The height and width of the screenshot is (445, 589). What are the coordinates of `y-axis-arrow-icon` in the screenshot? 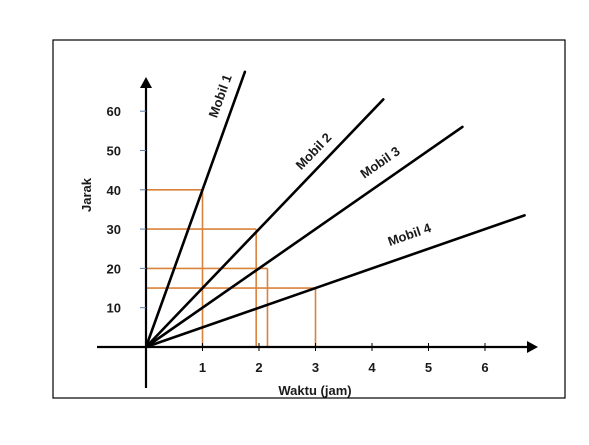 It's located at (146, 82).